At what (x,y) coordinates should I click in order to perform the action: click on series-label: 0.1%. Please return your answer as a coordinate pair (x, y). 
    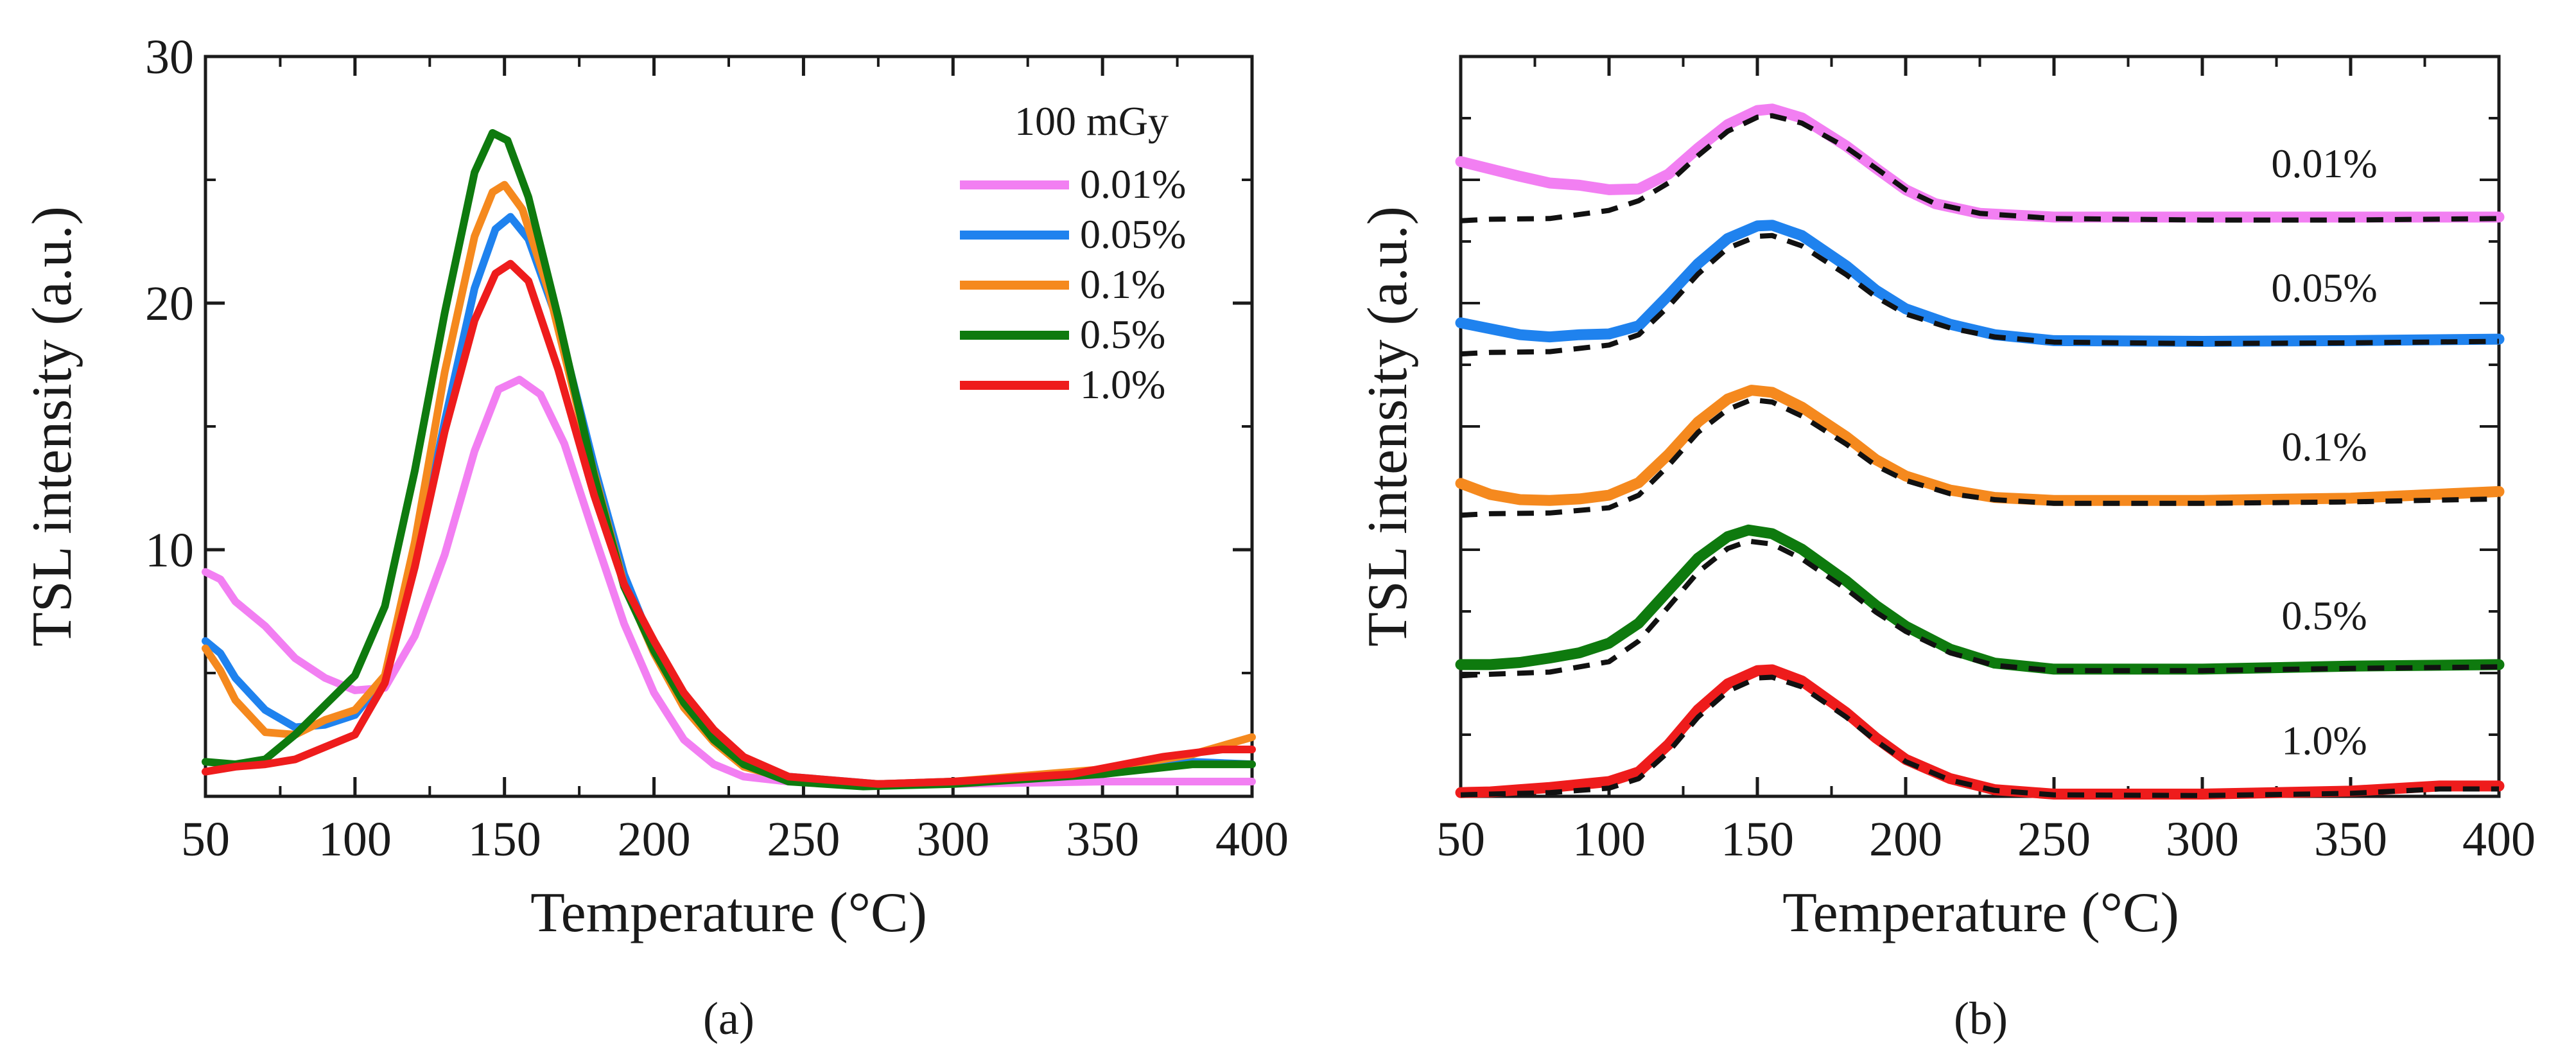
    Looking at the image, I should click on (2324, 446).